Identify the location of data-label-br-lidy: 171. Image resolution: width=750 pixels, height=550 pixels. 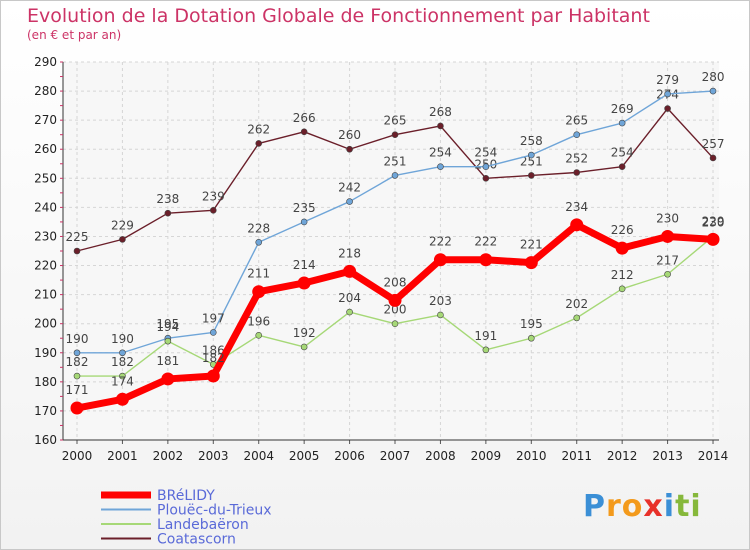
(77, 390).